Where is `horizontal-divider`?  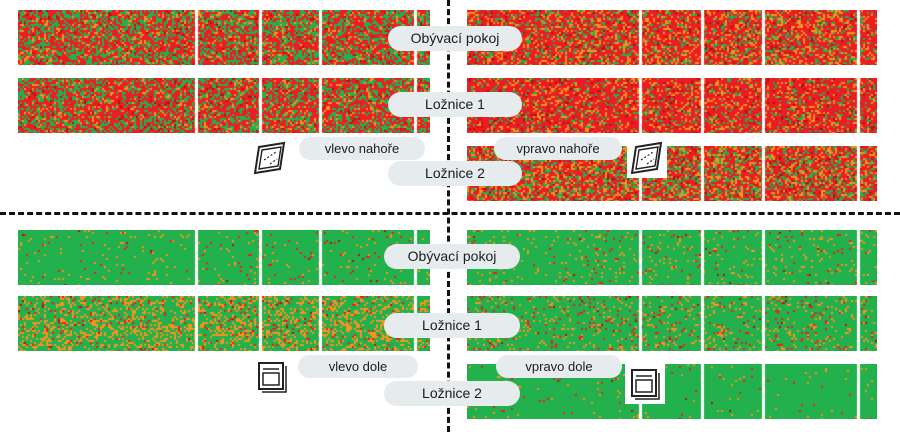
horizontal-divider is located at coordinates (450, 213).